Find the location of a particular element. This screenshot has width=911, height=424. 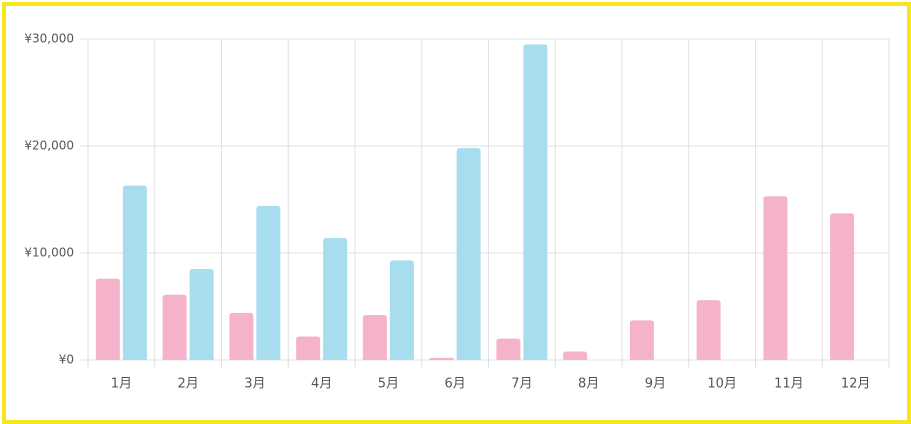

x-tick-label: 1月 is located at coordinates (121, 384).